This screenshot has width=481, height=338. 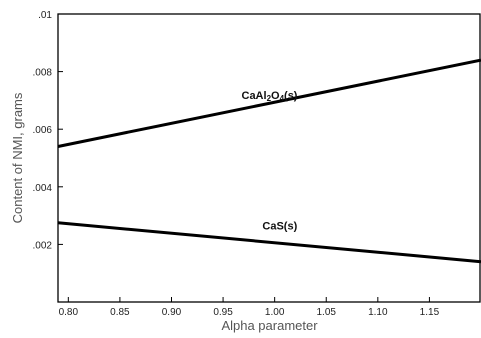 What do you see at coordinates (279, 226) in the screenshot?
I see `series-label-2: CaS(s)` at bounding box center [279, 226].